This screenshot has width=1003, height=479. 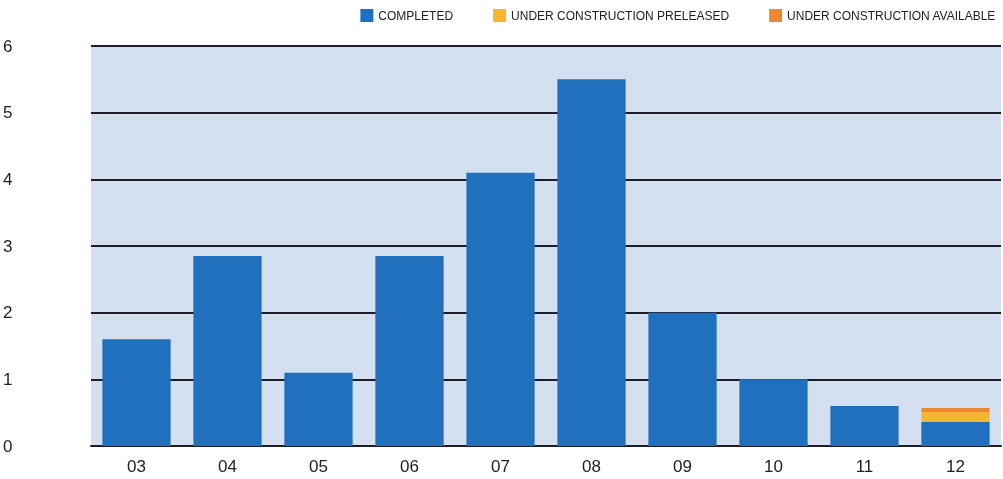 What do you see at coordinates (416, 15) in the screenshot?
I see `legend-label: COMPLETED` at bounding box center [416, 15].